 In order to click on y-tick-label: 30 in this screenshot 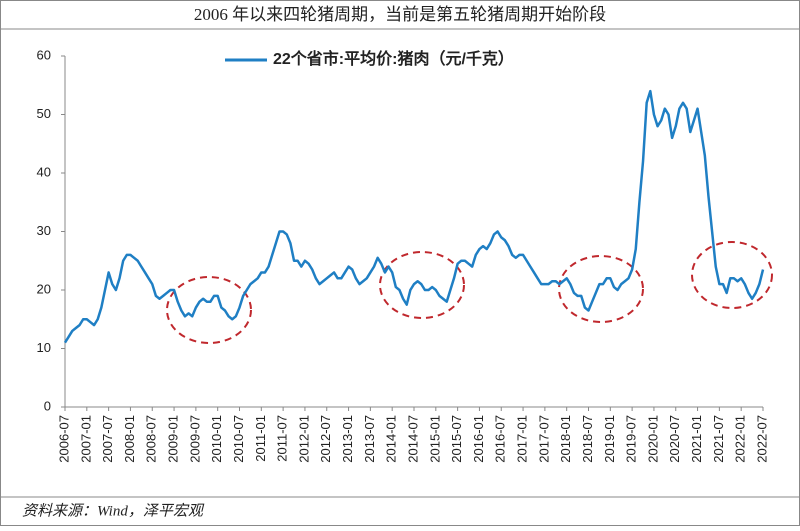, I will do `click(44, 230)`.